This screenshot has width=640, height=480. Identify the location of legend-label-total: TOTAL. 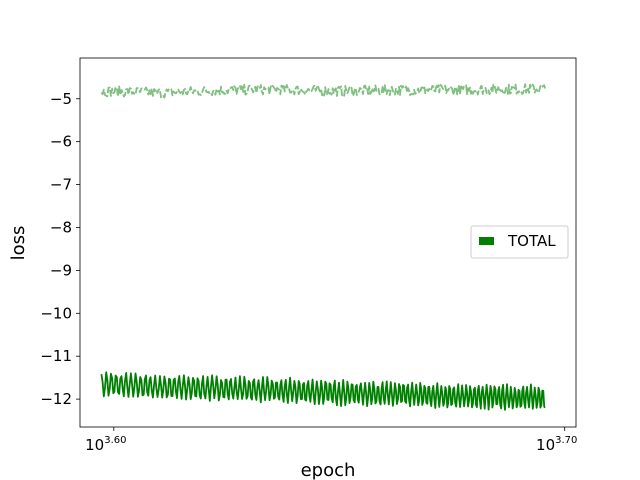
(531, 241).